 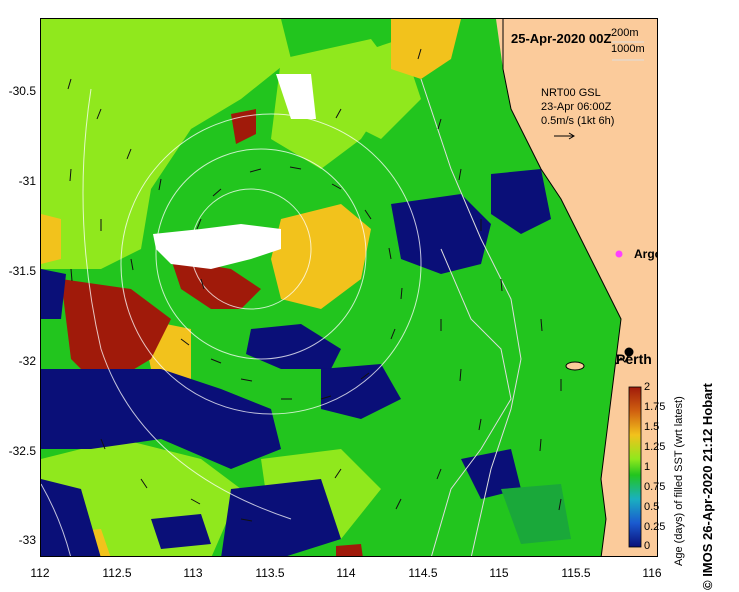 What do you see at coordinates (536, 514) in the screenshot?
I see `sst-region-darkgreen` at bounding box center [536, 514].